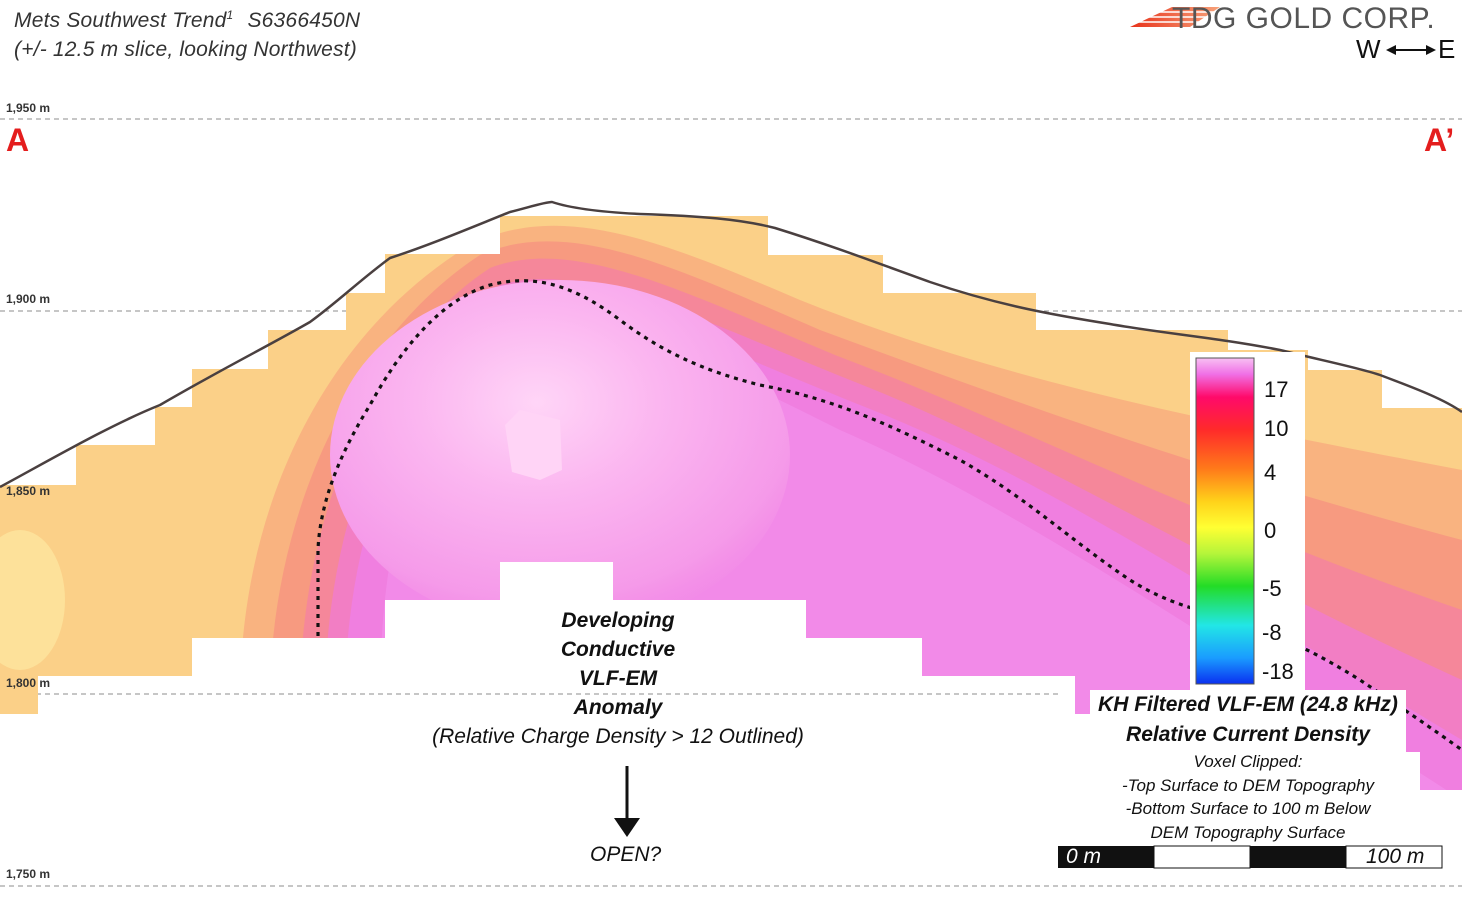 The height and width of the screenshot is (909, 1462). What do you see at coordinates (1250, 857) in the screenshot?
I see `scale-bar` at bounding box center [1250, 857].